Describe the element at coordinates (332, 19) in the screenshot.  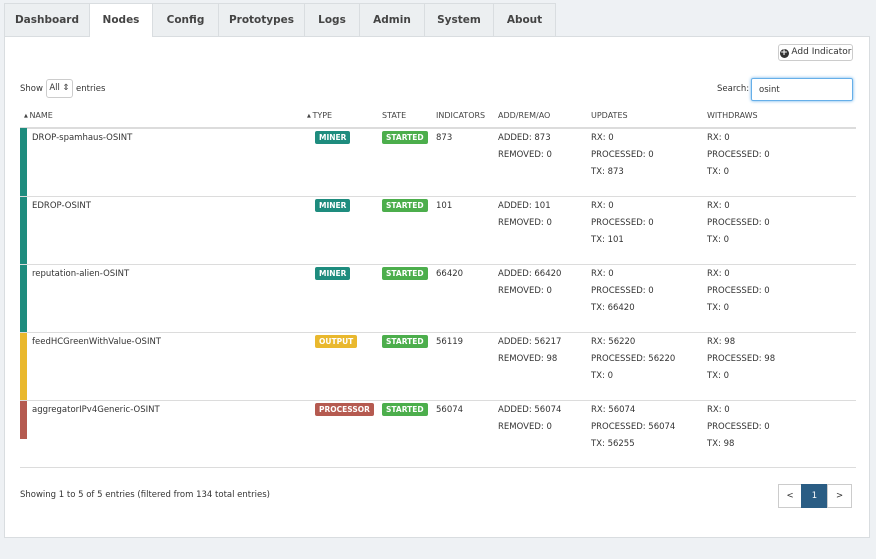
I see `tab: Logs` at that location.